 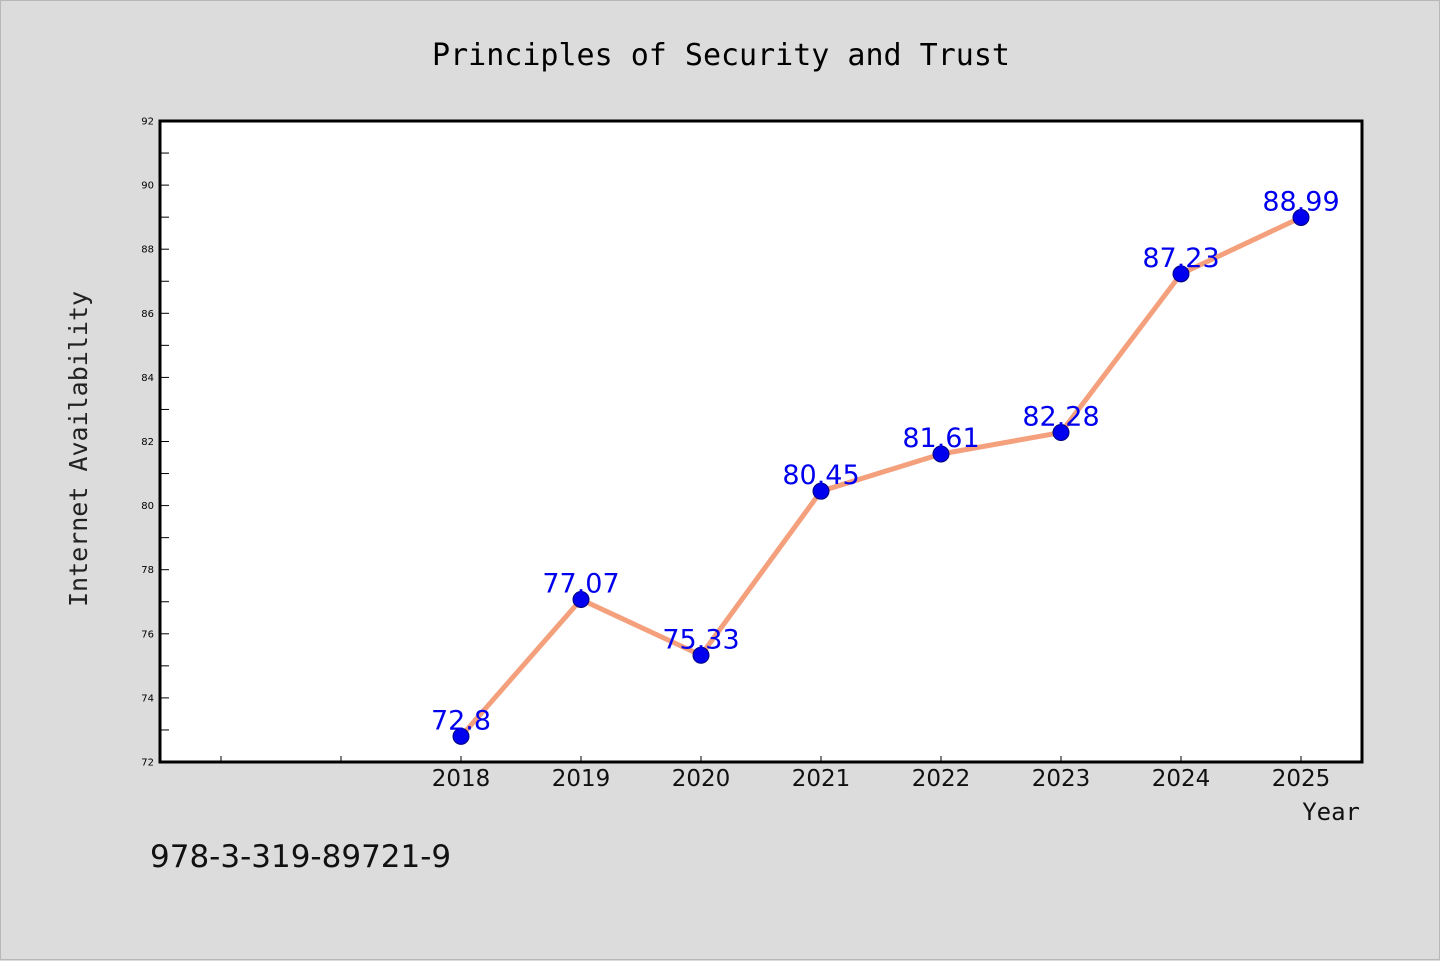 I want to click on y-tick-label: 92, so click(x=147, y=122).